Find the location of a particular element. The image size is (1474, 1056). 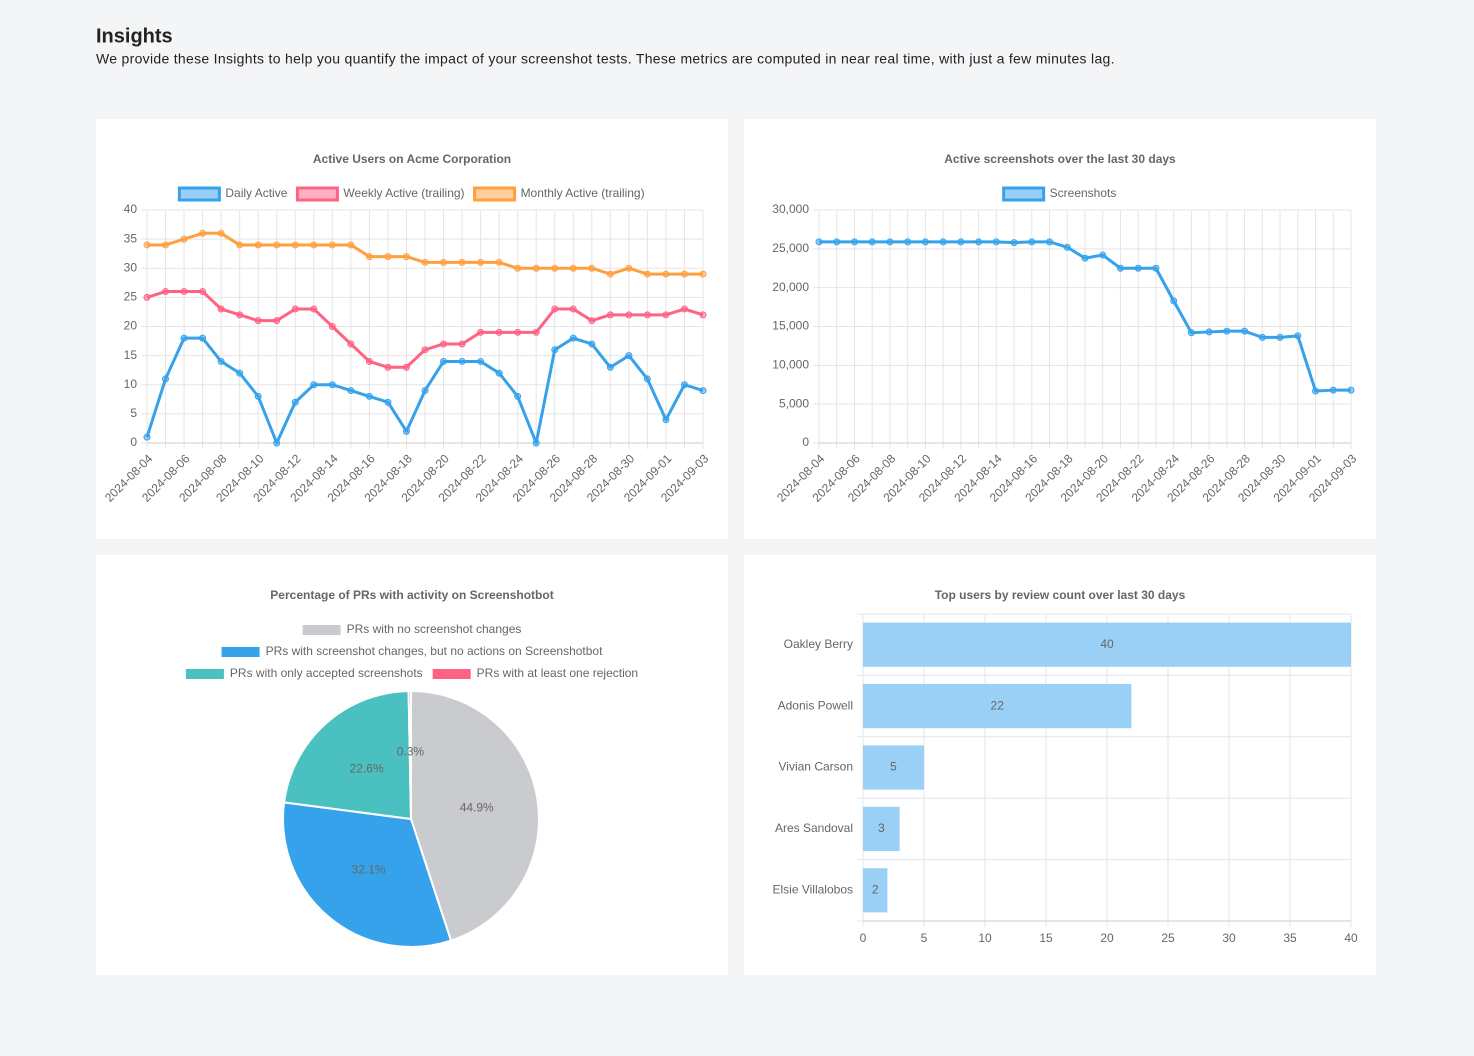

x-tick-label: 20 is located at coordinates (1107, 938).